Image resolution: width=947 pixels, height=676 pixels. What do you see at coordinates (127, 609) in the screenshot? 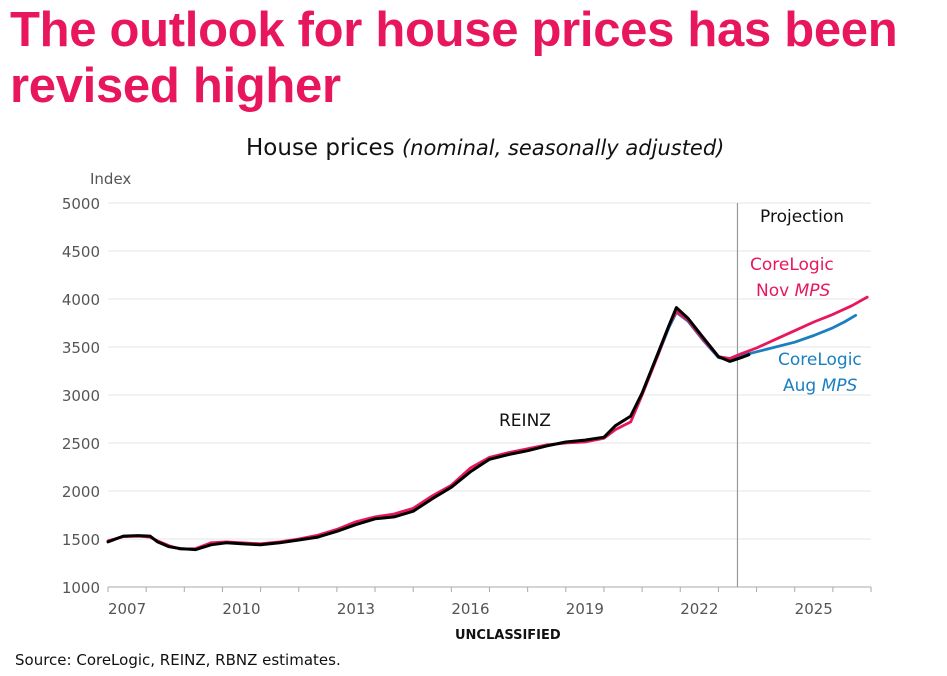
I see `x-tick-label: 2007` at bounding box center [127, 609].